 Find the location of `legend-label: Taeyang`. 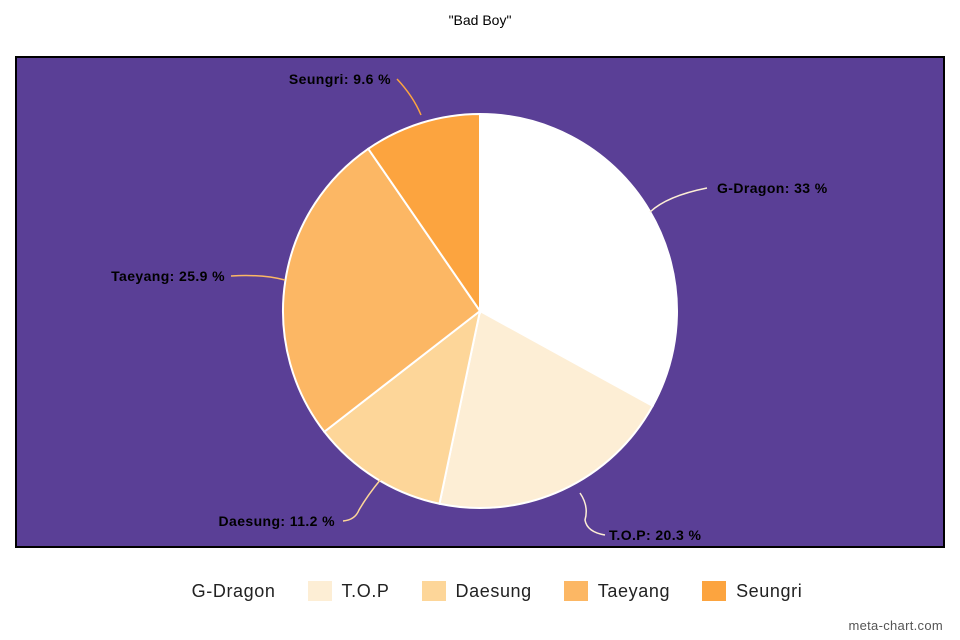

legend-label: Taeyang is located at coordinates (634, 590).